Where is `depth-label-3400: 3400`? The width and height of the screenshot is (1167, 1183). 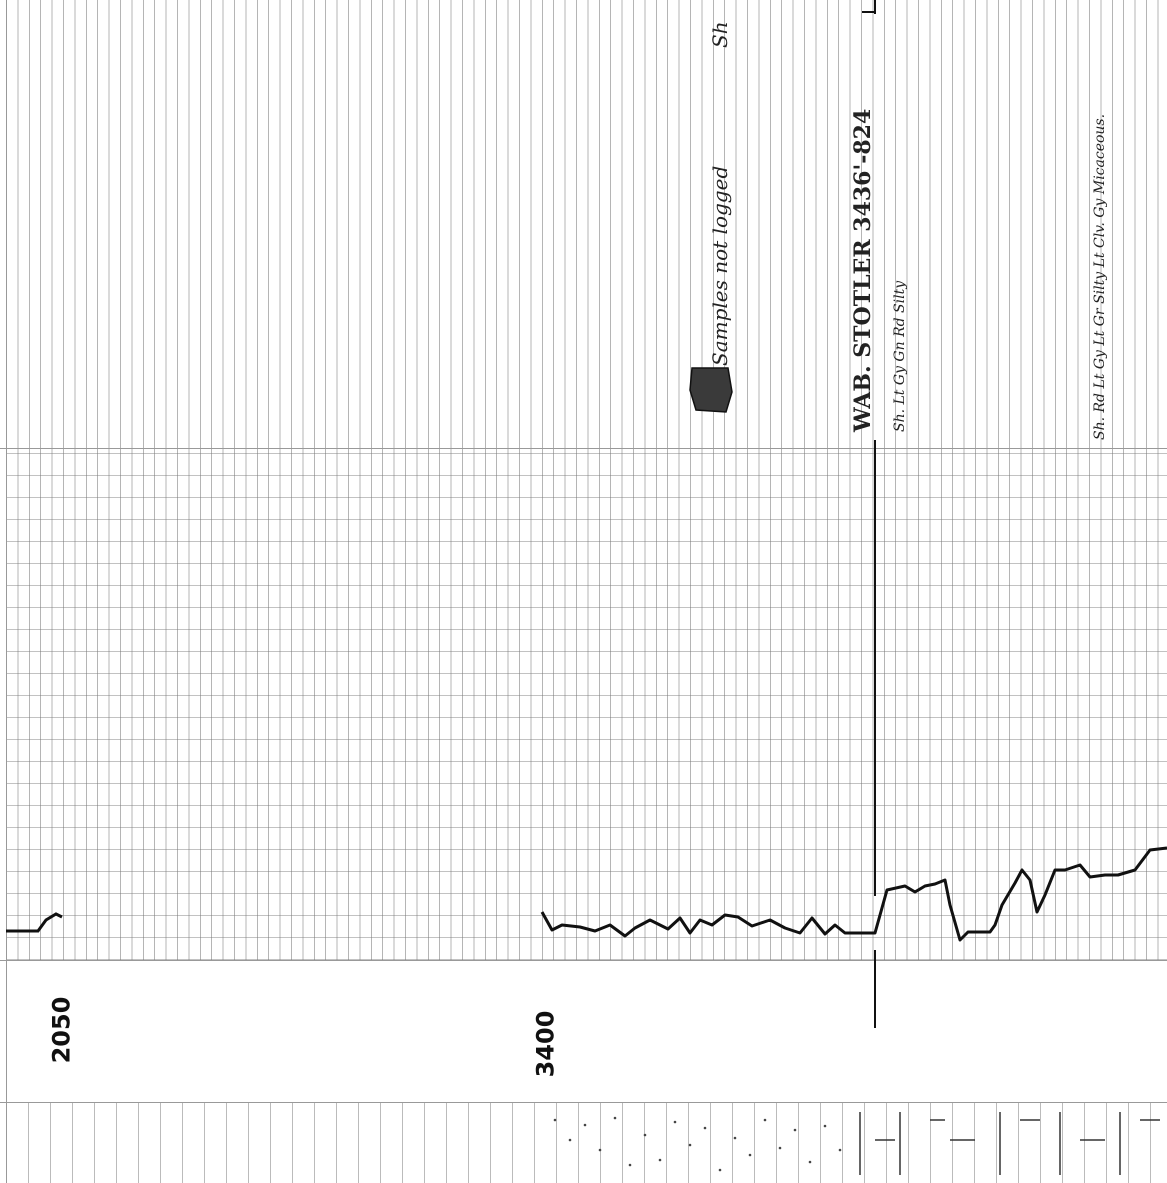
depth-label-3400: 3400 is located at coordinates (545, 1044).